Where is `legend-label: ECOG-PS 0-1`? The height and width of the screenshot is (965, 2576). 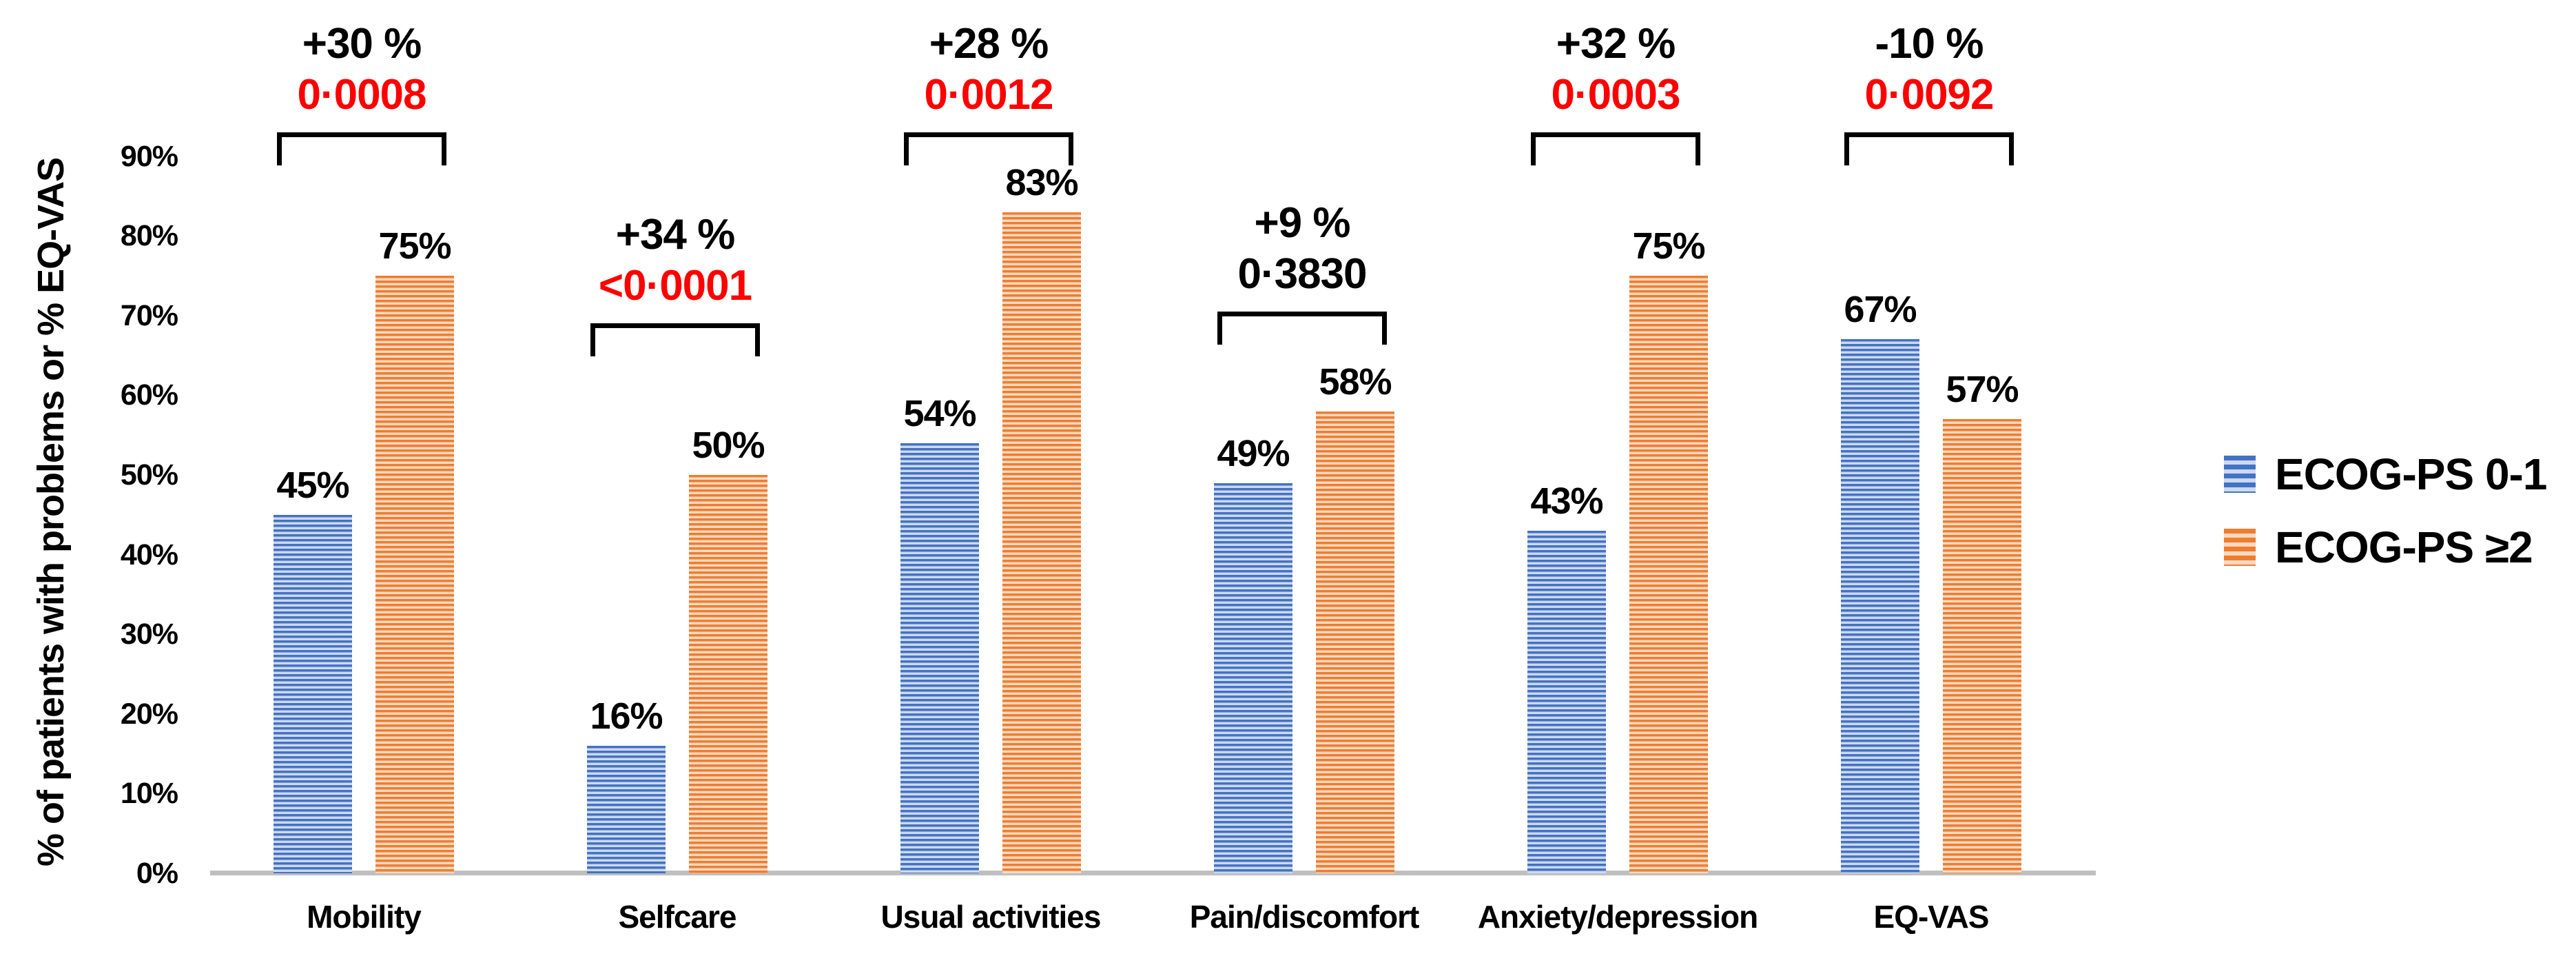 legend-label: ECOG-PS 0-1 is located at coordinates (2411, 474).